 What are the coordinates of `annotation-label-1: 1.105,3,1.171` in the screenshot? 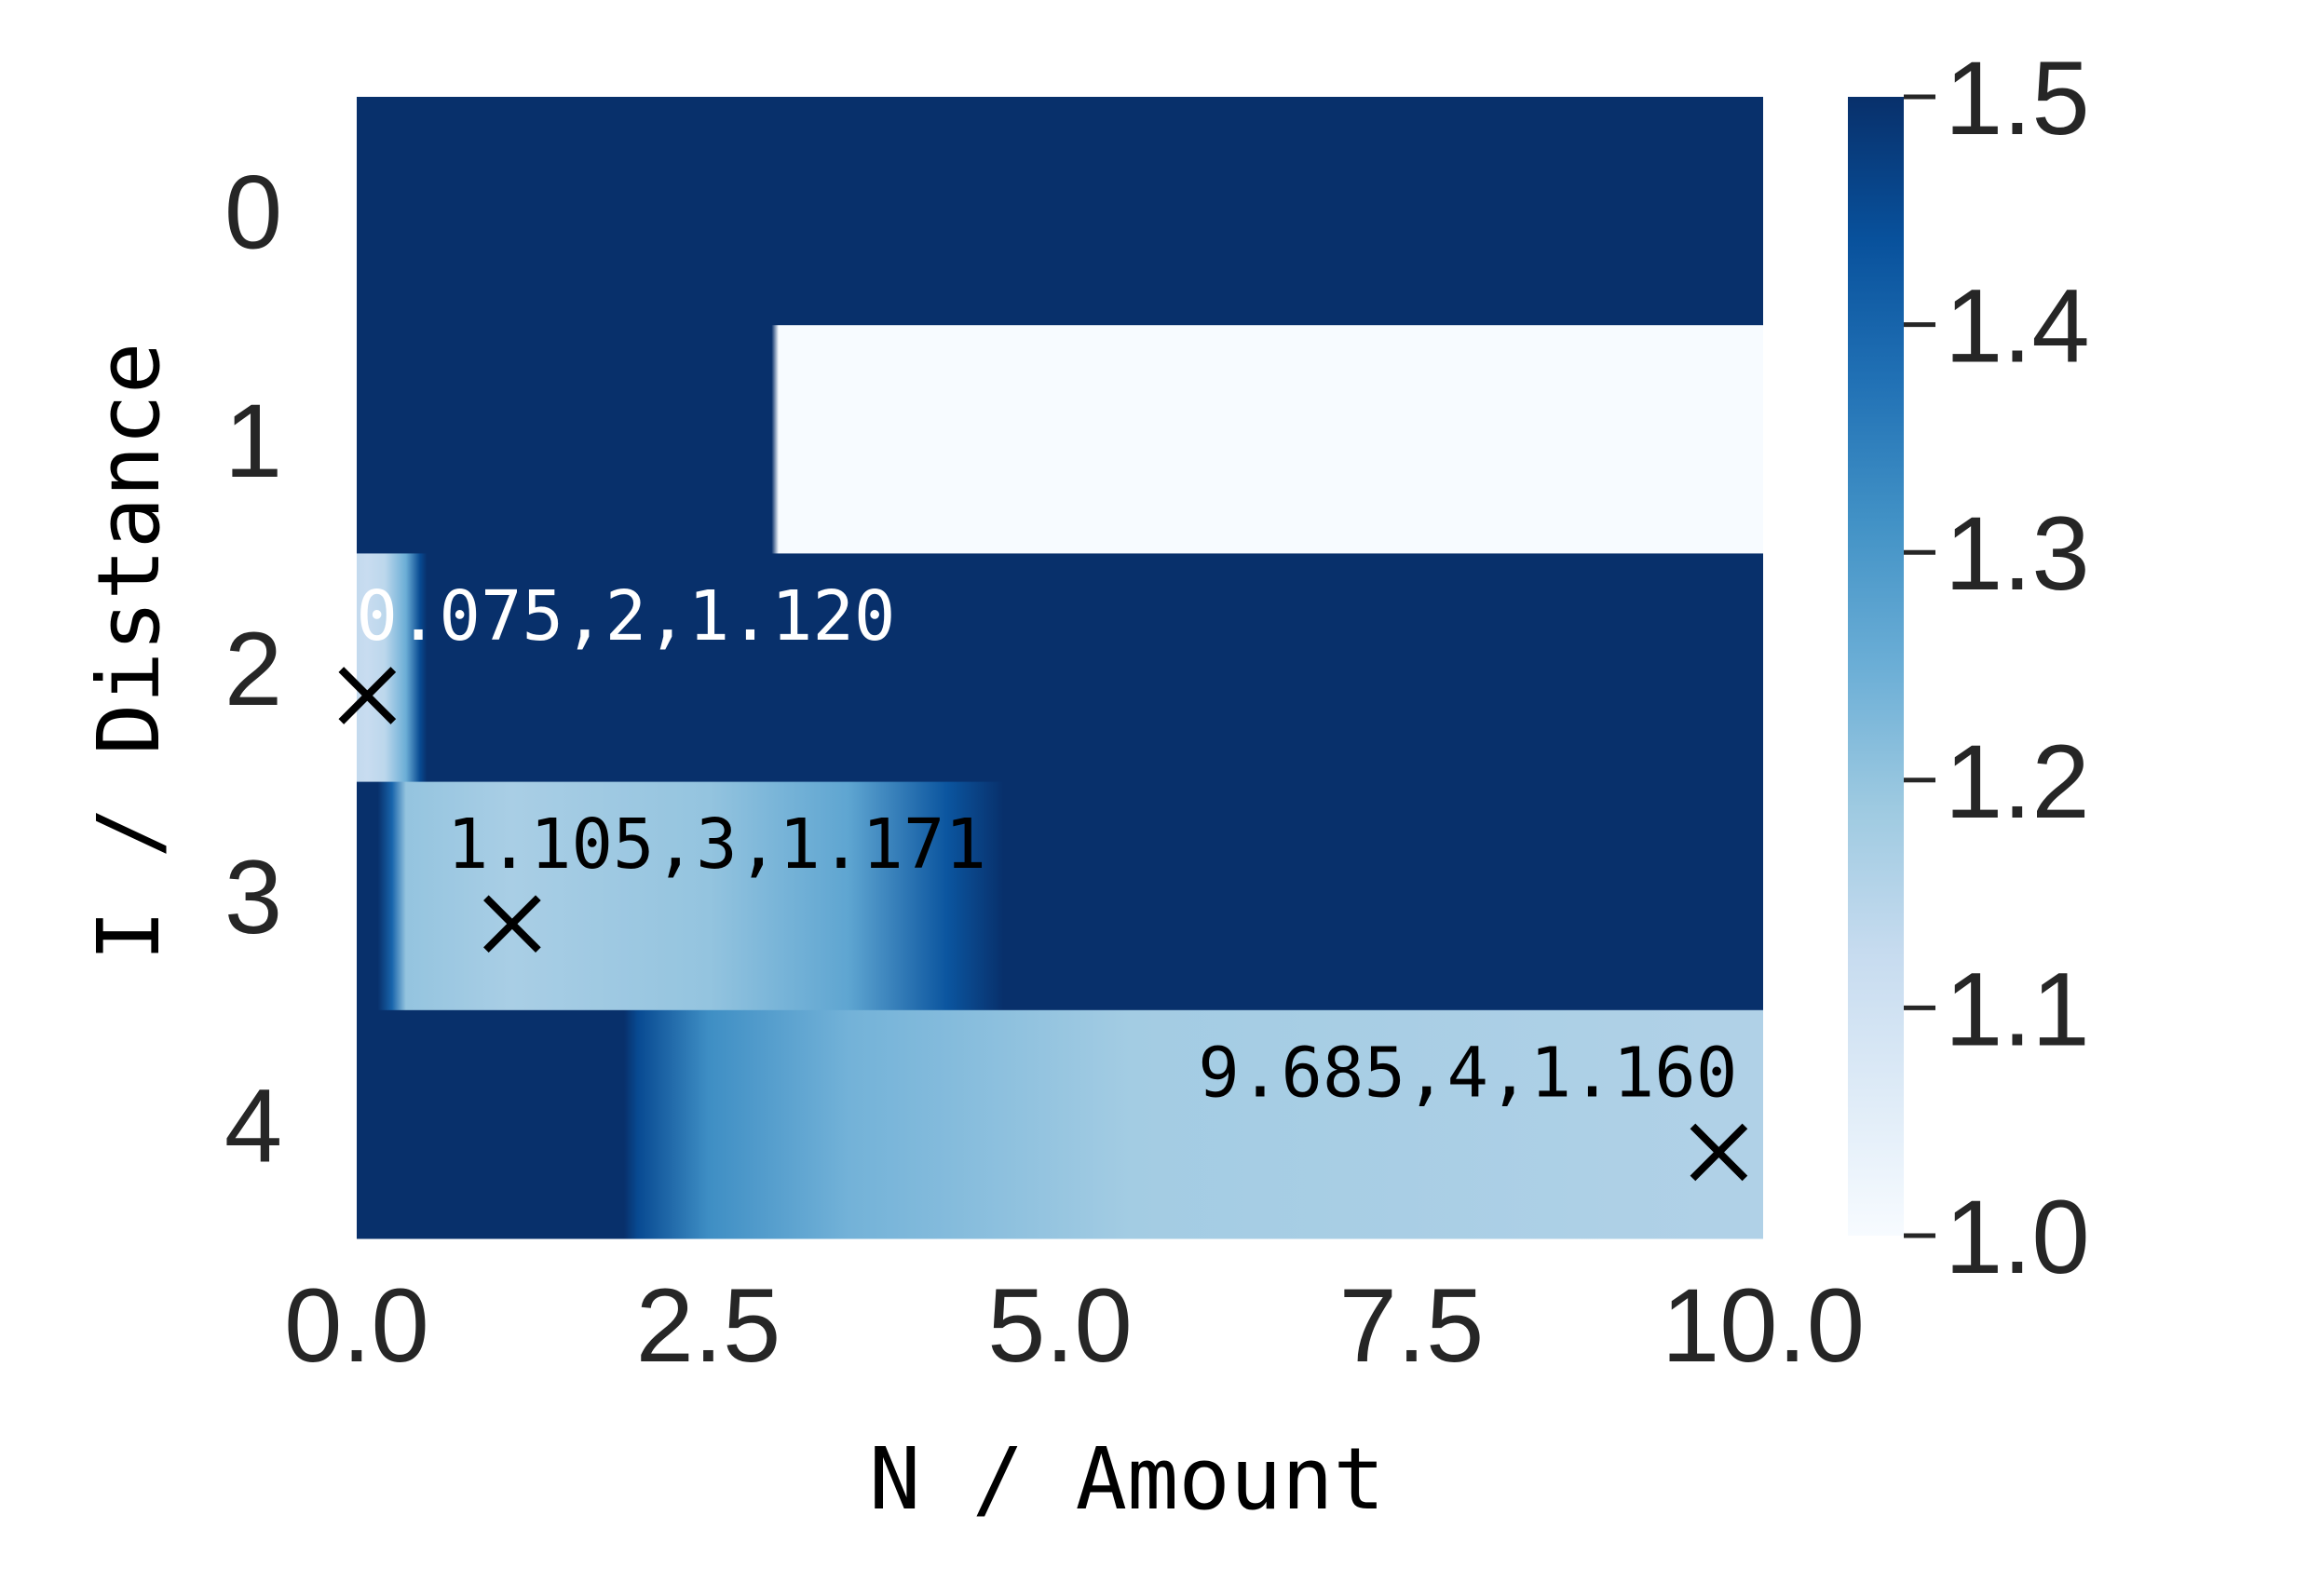 It's located at (716, 845).